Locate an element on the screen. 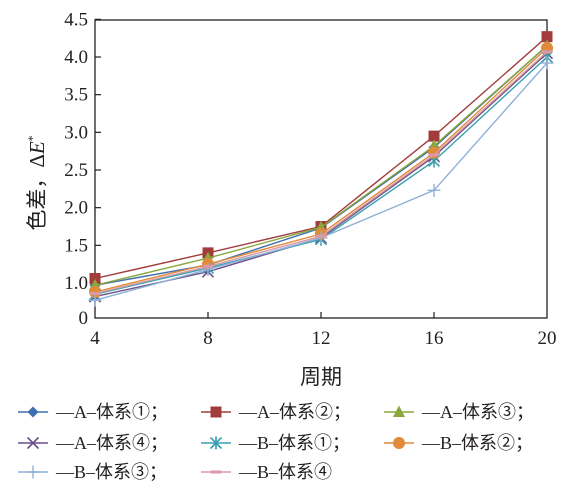 This screenshot has width=582, height=488. legend-label: —B–体系③； is located at coordinates (111, 472).